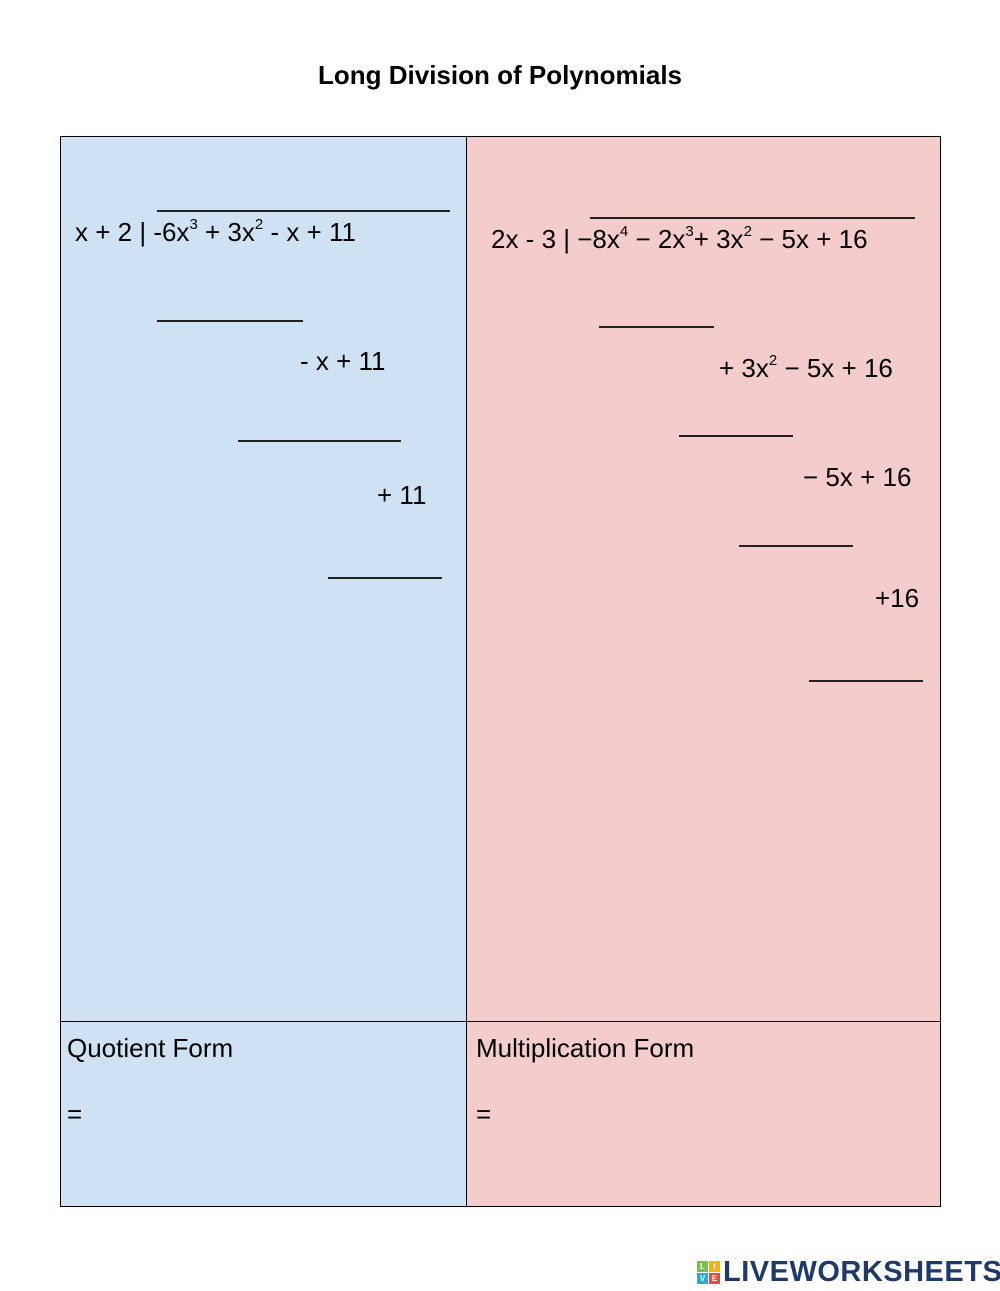 This screenshot has height=1291, width=1000. Describe the element at coordinates (402, 495) in the screenshot. I see `left-step-2: + 11` at that location.